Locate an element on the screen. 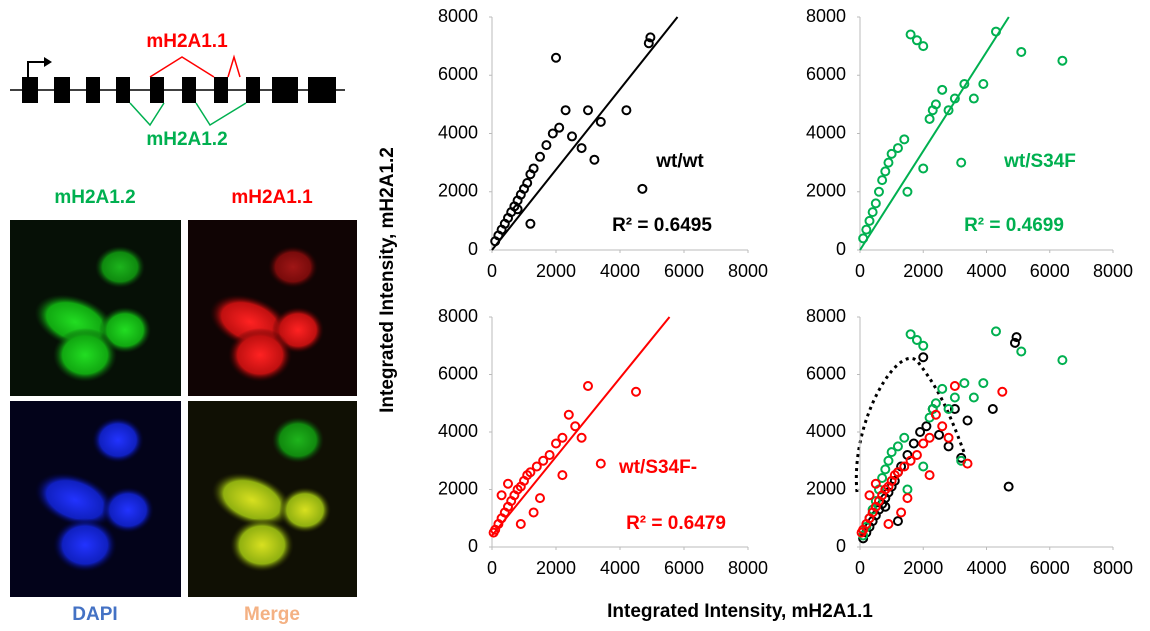 Image resolution: width=1150 pixels, height=631 pixels. y-tick-label: 6000 is located at coordinates (458, 74).